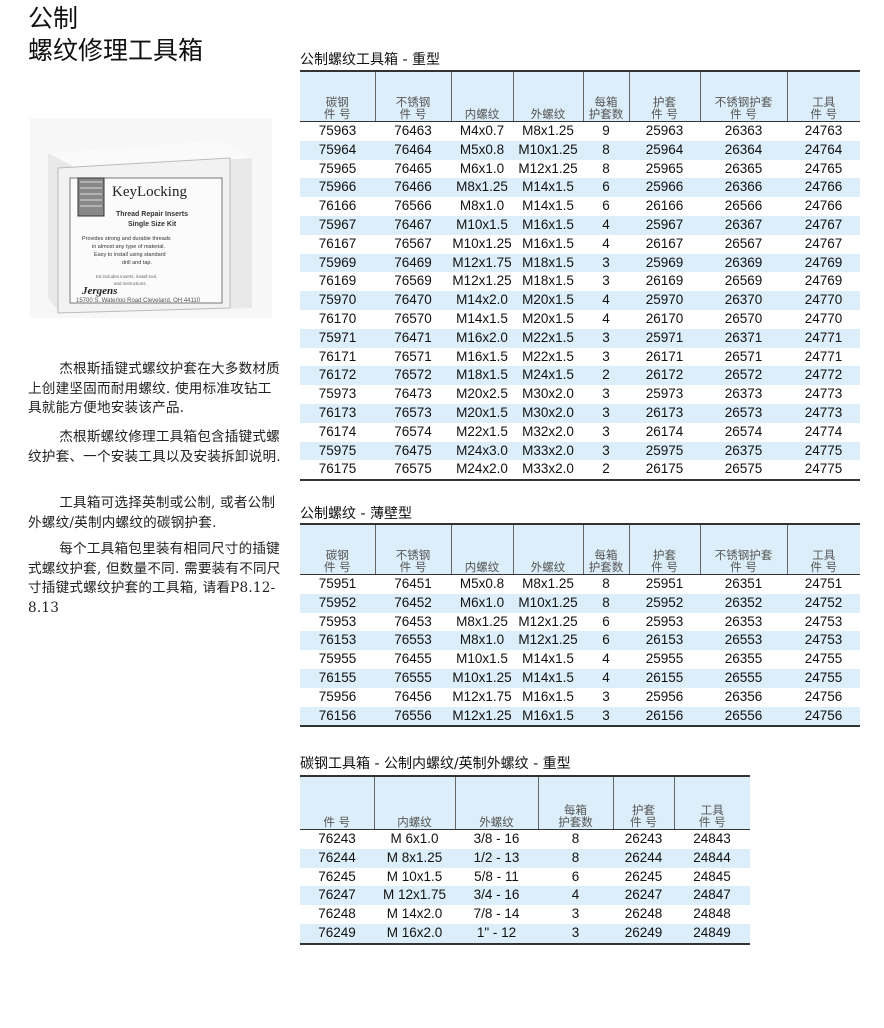  What do you see at coordinates (743, 318) in the screenshot?
I see `table-cell: 26570` at bounding box center [743, 318].